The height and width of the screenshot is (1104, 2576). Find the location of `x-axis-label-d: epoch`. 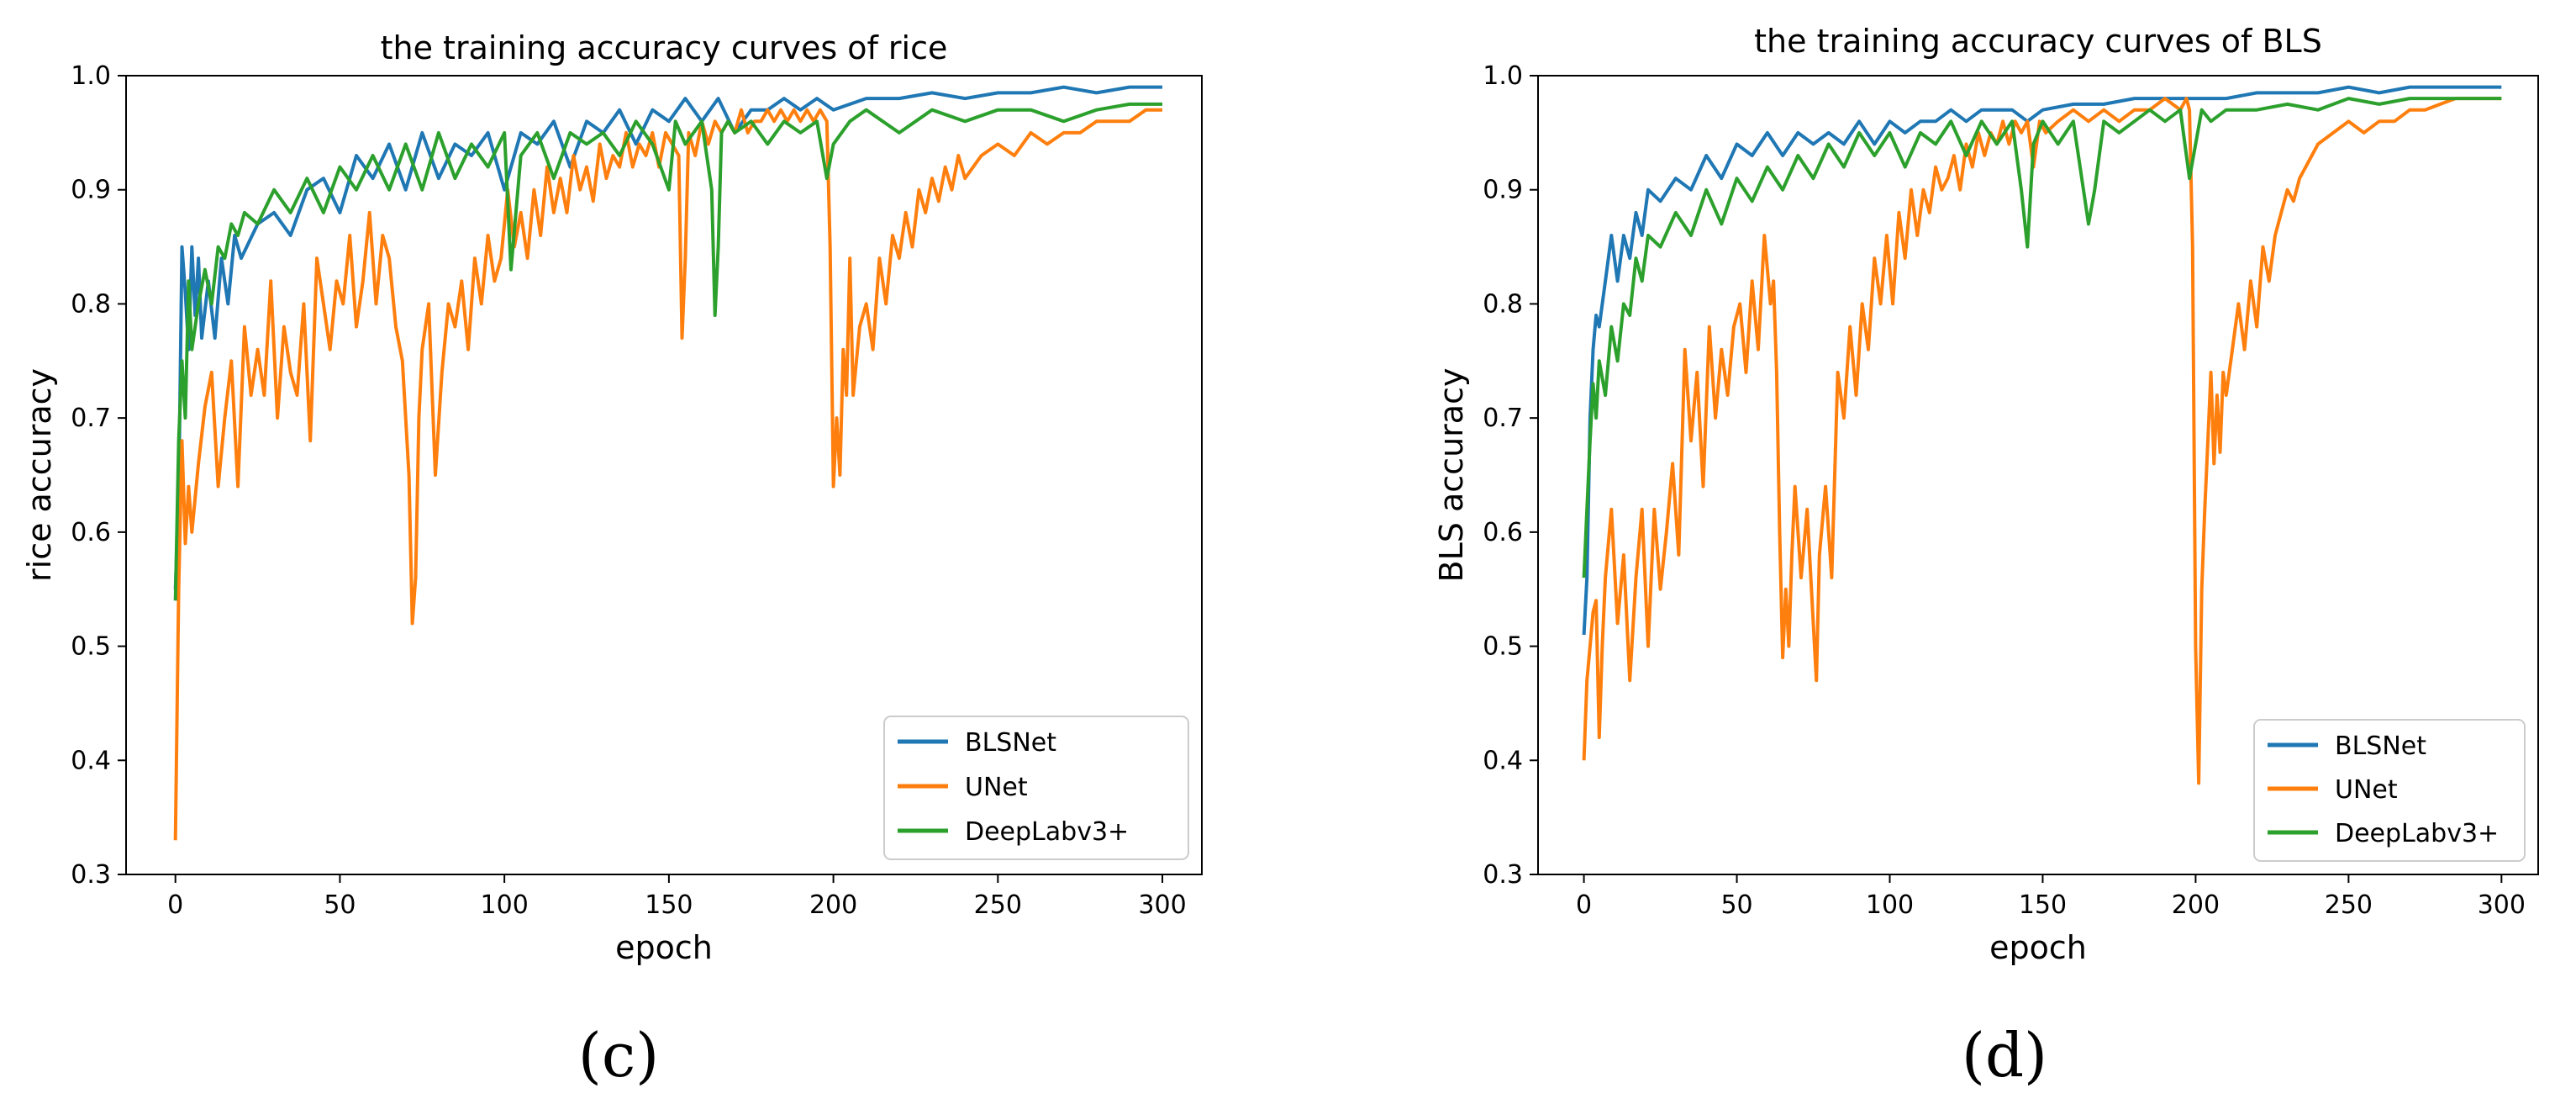

x-axis-label-d: epoch is located at coordinates (2038, 947).